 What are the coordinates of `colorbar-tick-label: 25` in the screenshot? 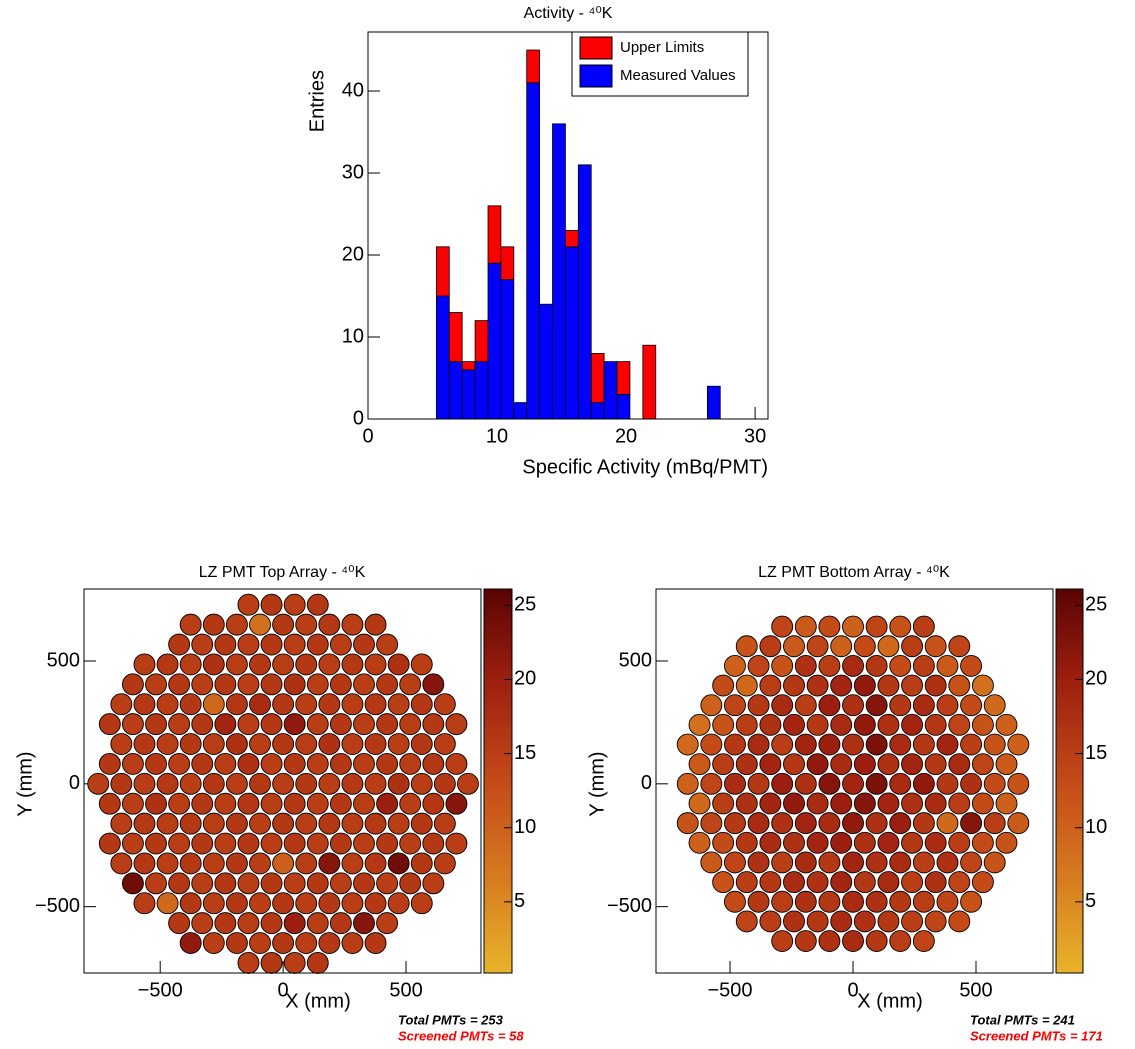 It's located at (1096, 605).